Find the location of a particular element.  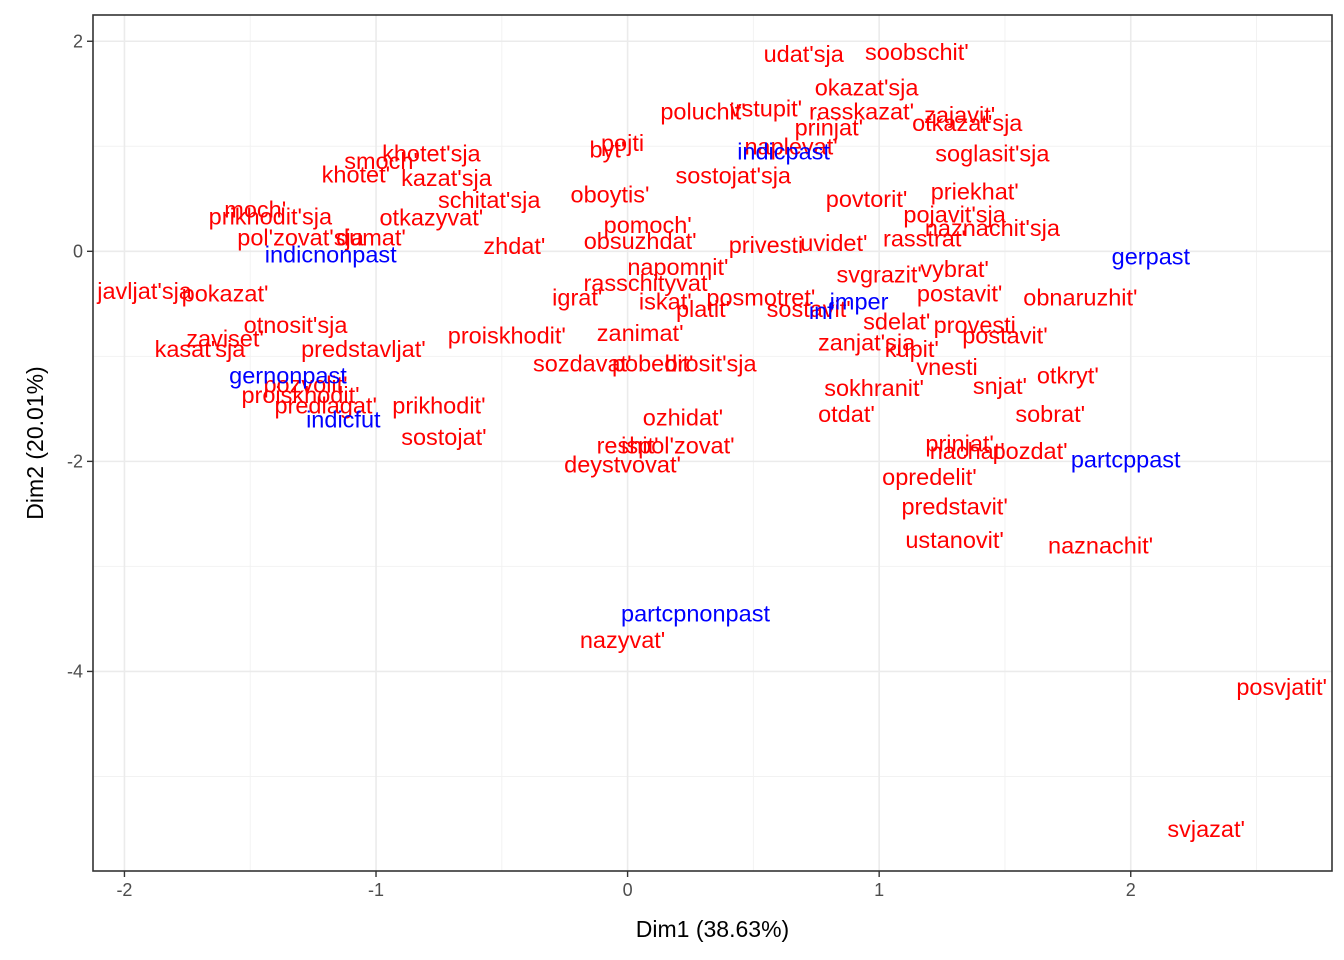

verb-point-label: igrat' is located at coordinates (577, 298).